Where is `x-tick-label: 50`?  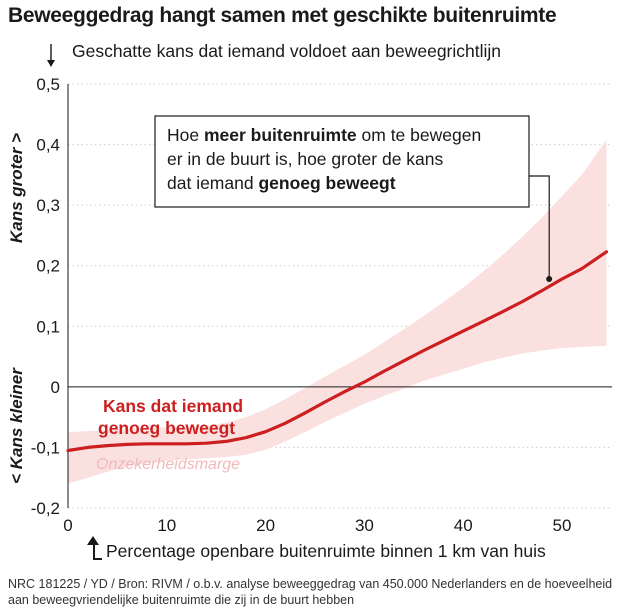 x-tick-label: 50 is located at coordinates (562, 525).